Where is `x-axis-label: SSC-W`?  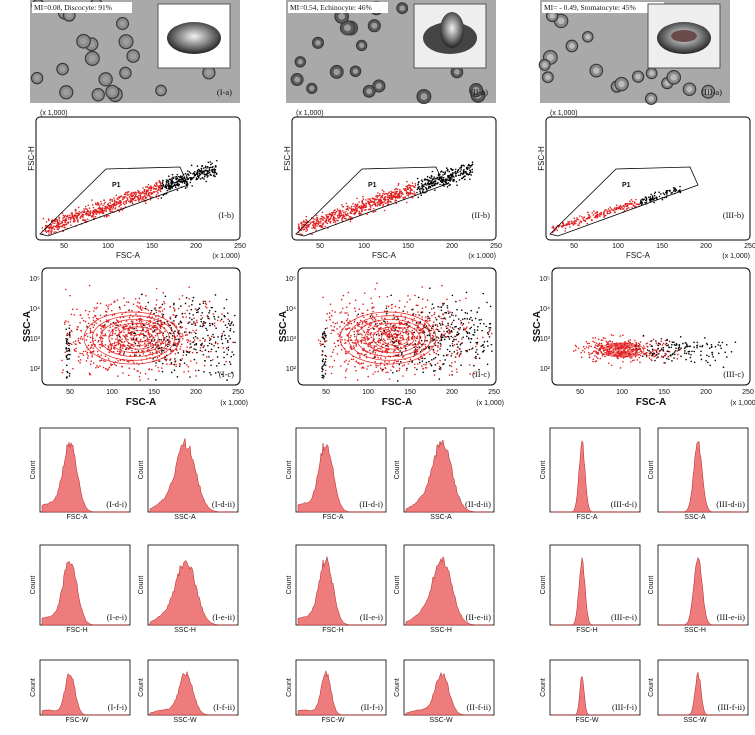
x-axis-label: SSC-W is located at coordinates (441, 720).